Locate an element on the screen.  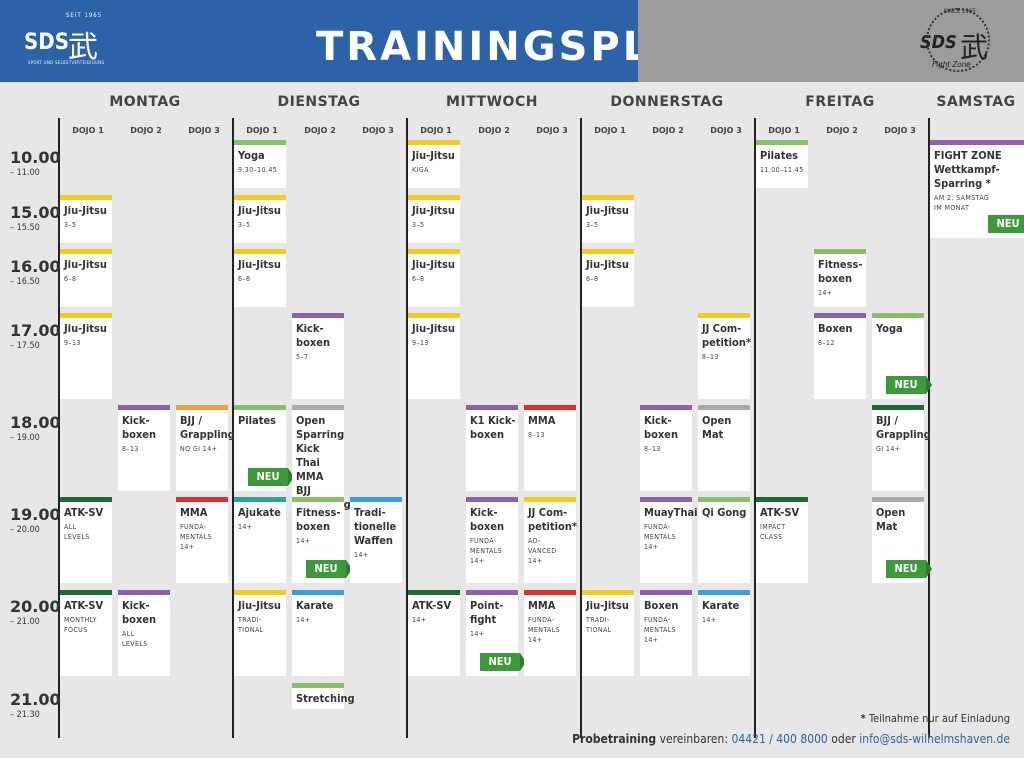
class-card: K1 Kick- boxen is located at coordinates (492, 448).